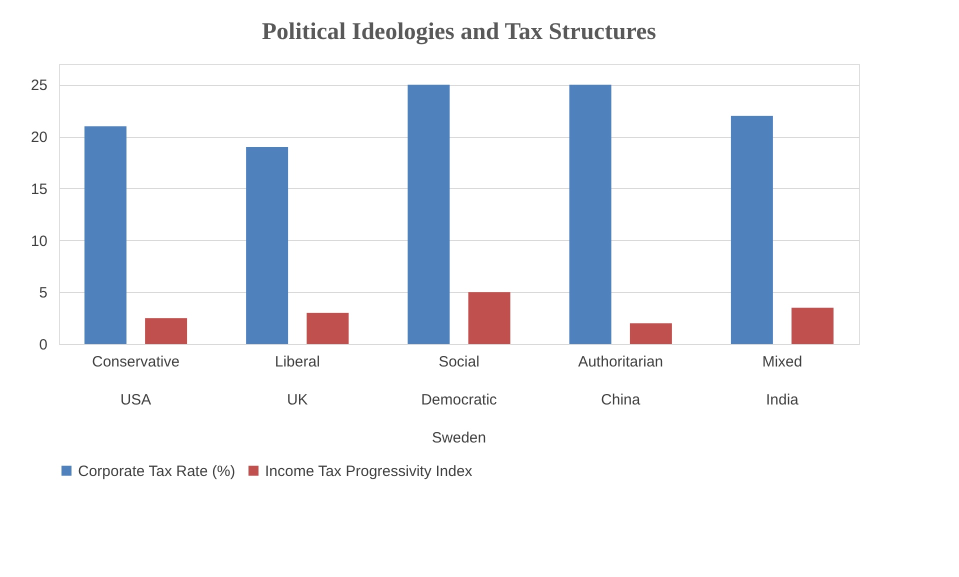 This screenshot has width=959, height=577. What do you see at coordinates (157, 471) in the screenshot?
I see `legend-label: Corporate Tax Rate (%)` at bounding box center [157, 471].